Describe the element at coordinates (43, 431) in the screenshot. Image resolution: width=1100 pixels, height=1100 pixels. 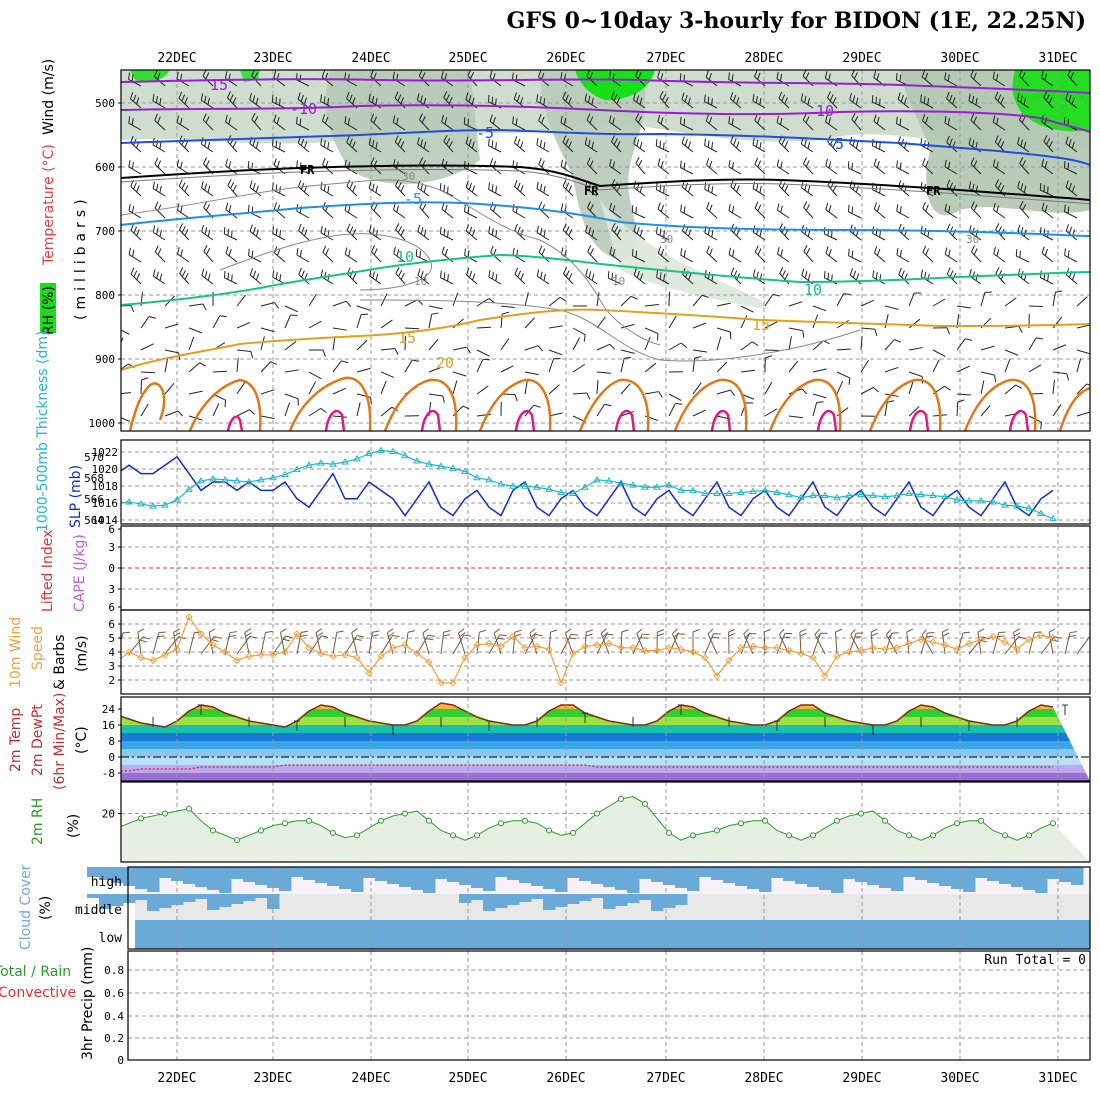
I see `thickness-axis-label: 1000-500mb Thickness (dm)` at that location.